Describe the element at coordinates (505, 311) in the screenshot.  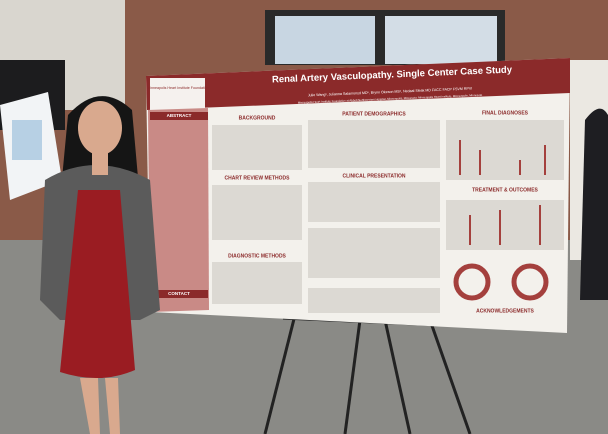
I see `section-heading: ACKNOWLEDGEMENTS` at that location.